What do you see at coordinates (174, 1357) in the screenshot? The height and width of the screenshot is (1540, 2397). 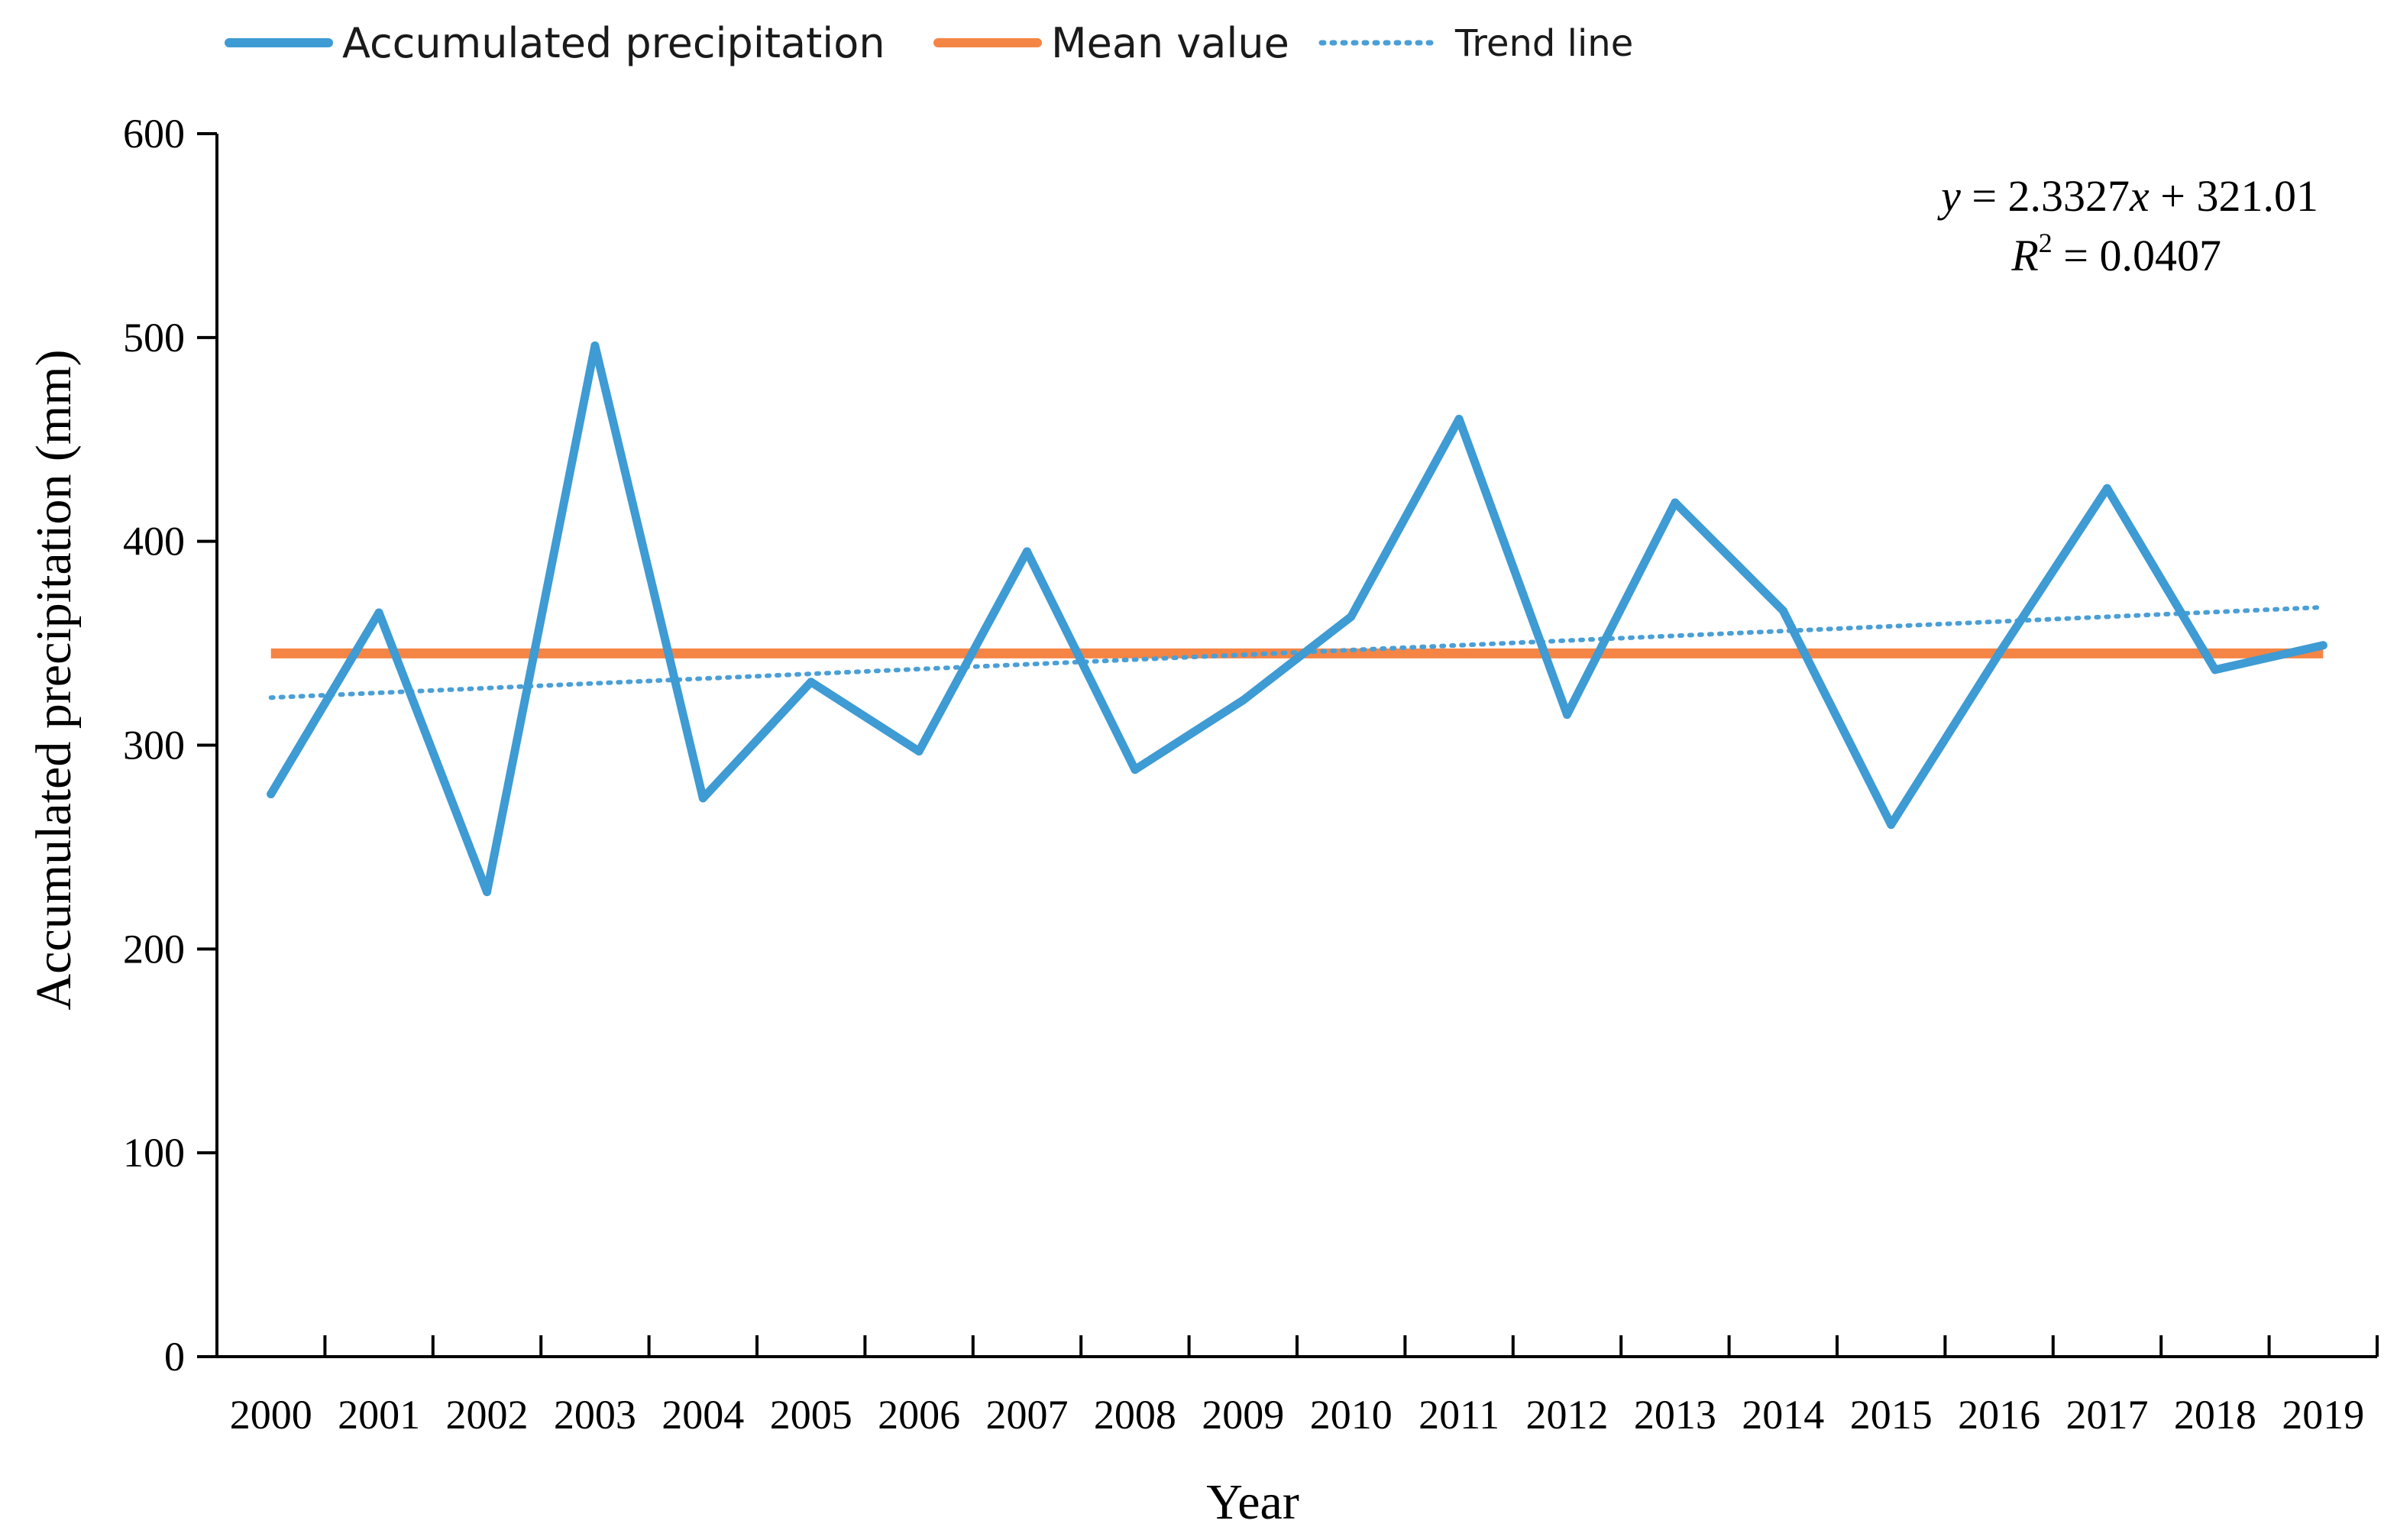 I see `y-tick-label: 0` at bounding box center [174, 1357].